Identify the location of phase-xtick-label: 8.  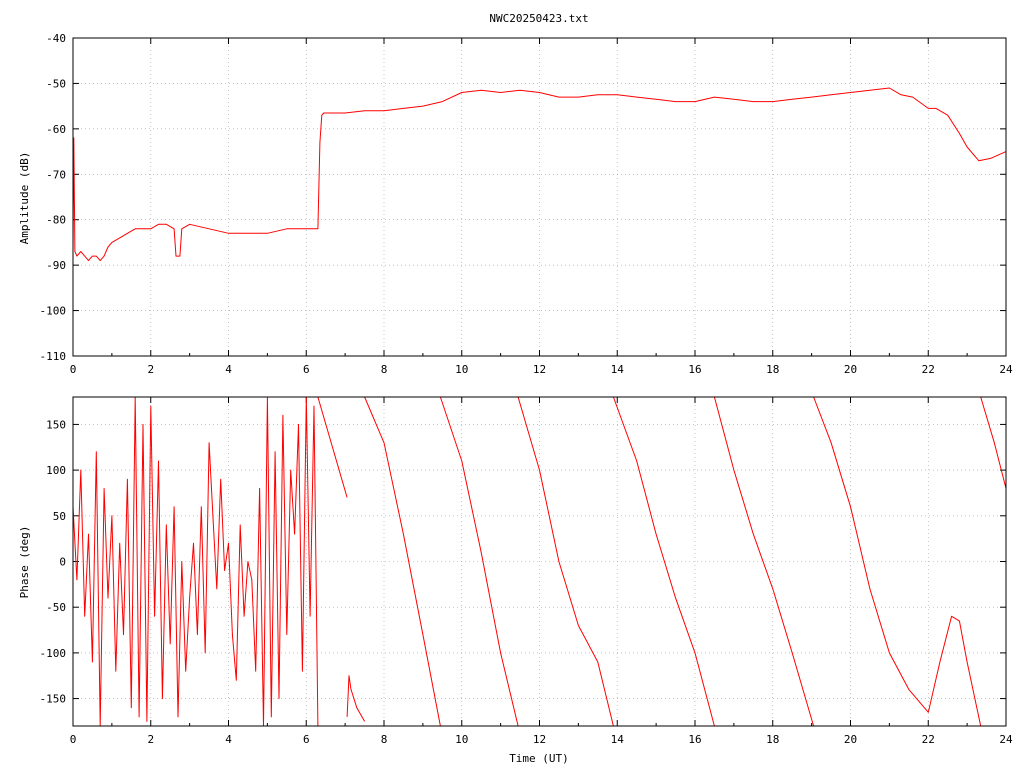
(384, 739).